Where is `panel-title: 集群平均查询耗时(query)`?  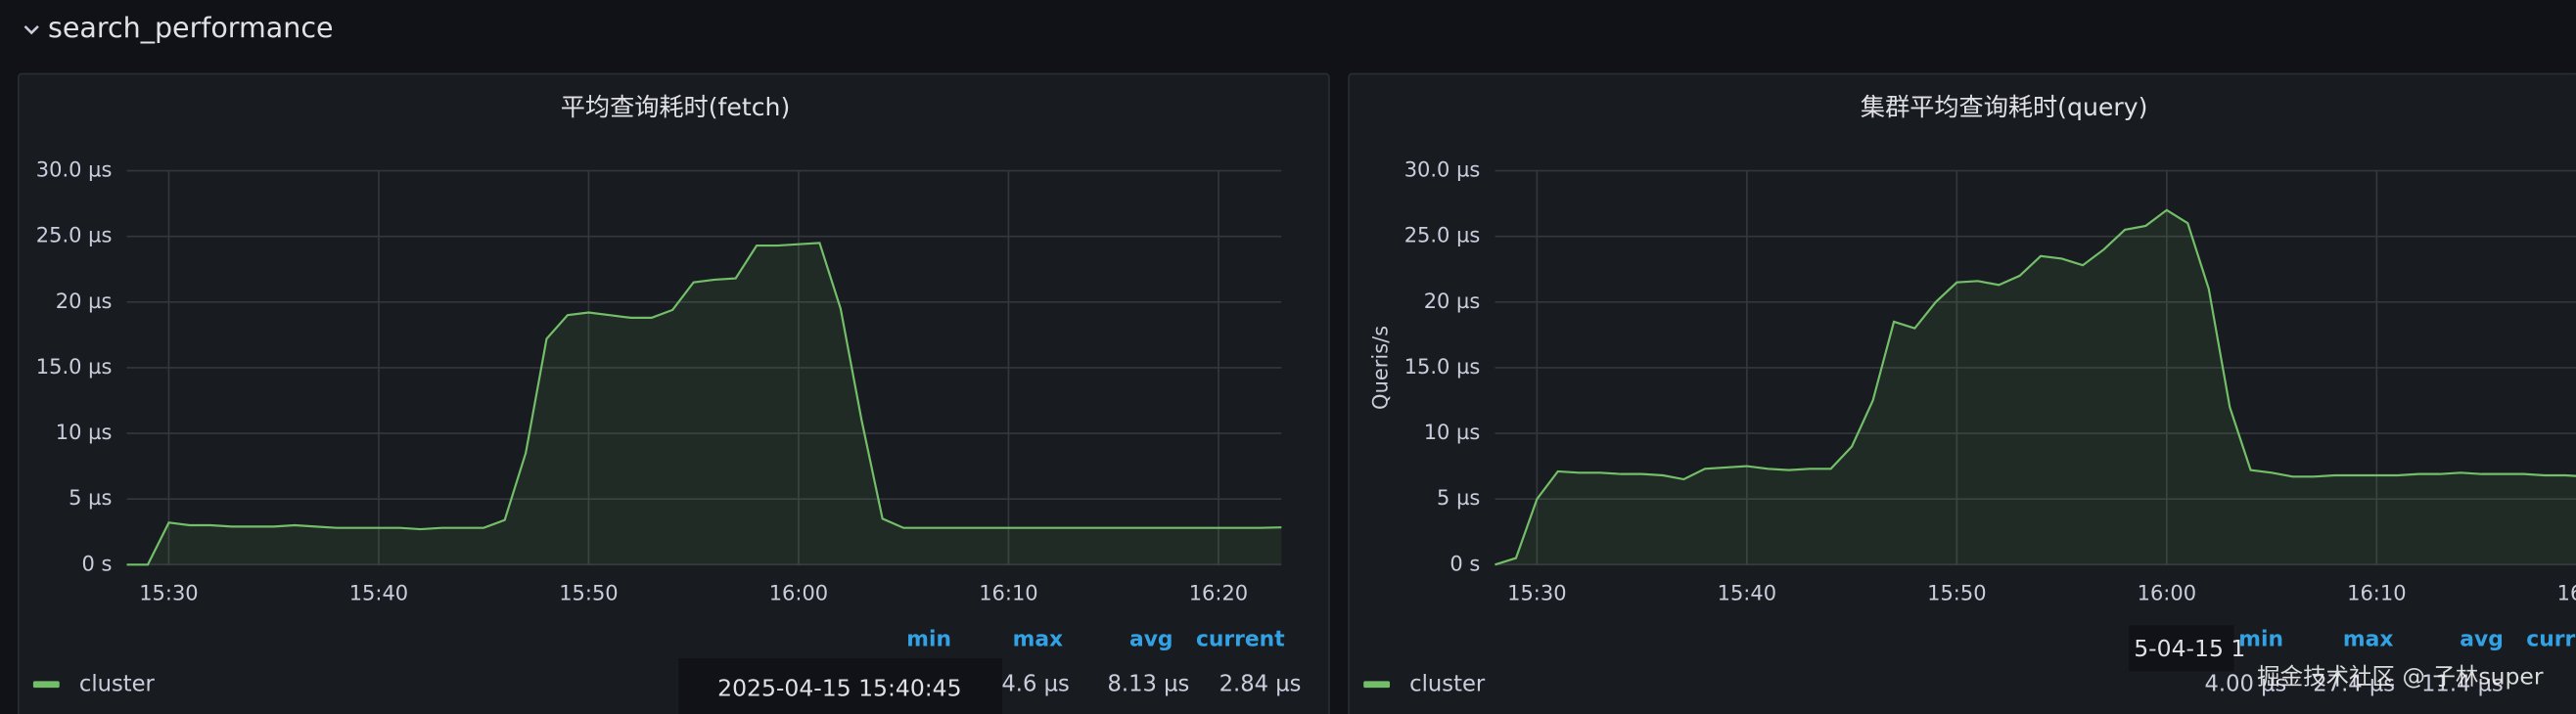 panel-title: 集群平均查询耗时(query) is located at coordinates (2005, 107).